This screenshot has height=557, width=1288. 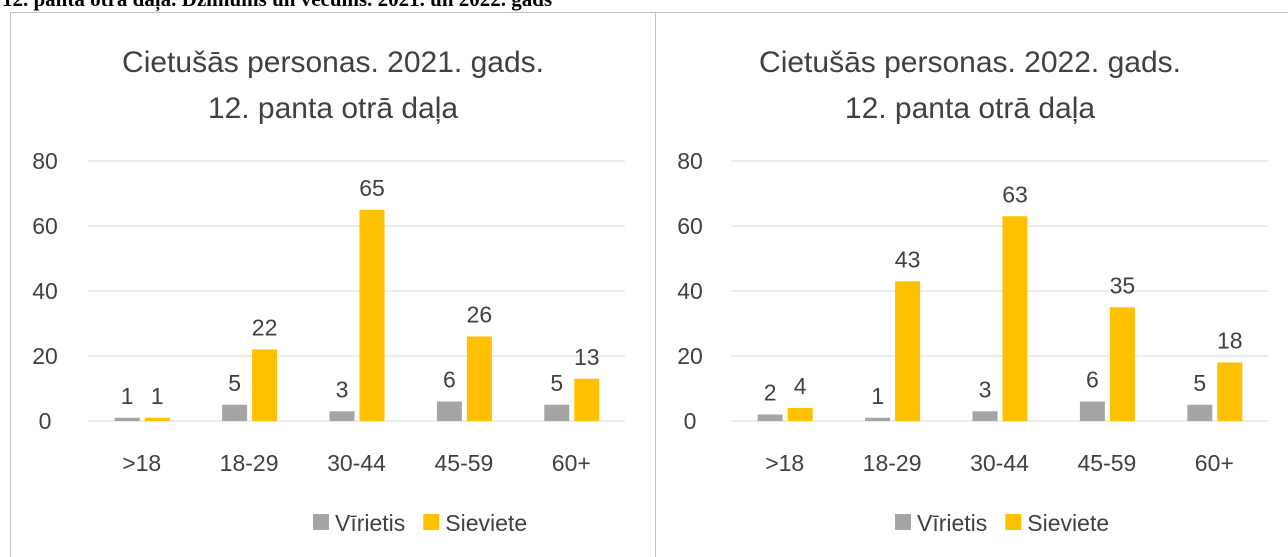 What do you see at coordinates (265, 328) in the screenshot?
I see `data-label: 22` at bounding box center [265, 328].